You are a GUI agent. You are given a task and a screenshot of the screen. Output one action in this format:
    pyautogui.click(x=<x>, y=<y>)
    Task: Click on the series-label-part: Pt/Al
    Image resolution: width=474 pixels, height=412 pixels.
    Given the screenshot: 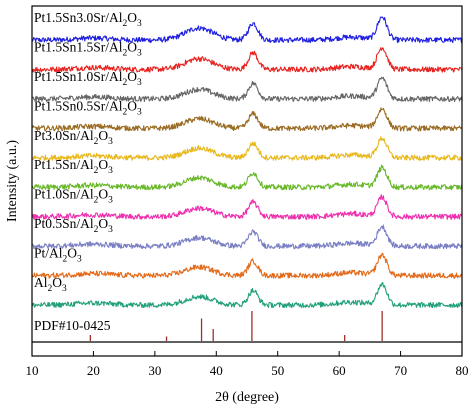 What is the action you would take?
    pyautogui.click(x=48, y=253)
    